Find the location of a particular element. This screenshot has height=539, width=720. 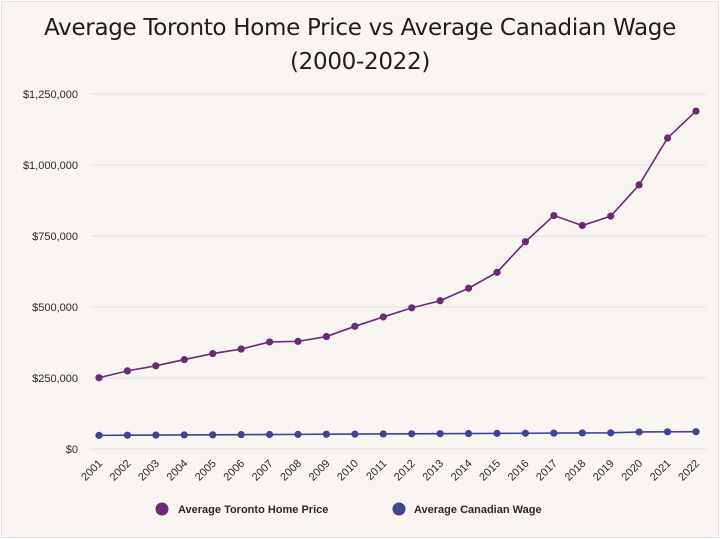

x-tick-label: 2008 is located at coordinates (291, 471).